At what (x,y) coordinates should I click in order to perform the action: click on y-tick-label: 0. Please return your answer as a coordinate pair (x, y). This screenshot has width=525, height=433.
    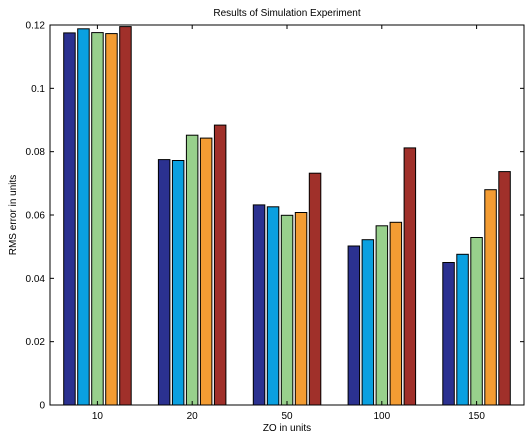
    Looking at the image, I should click on (42, 406).